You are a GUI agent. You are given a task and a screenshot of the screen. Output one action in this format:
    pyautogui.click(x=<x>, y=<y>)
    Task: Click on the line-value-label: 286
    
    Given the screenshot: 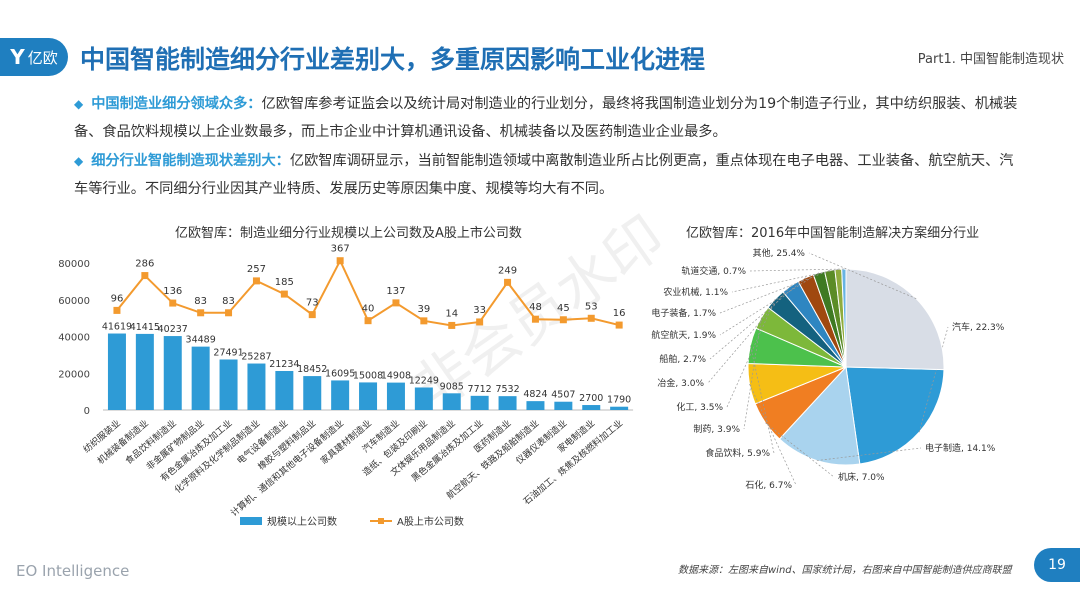 What is the action you would take?
    pyautogui.click(x=144, y=264)
    